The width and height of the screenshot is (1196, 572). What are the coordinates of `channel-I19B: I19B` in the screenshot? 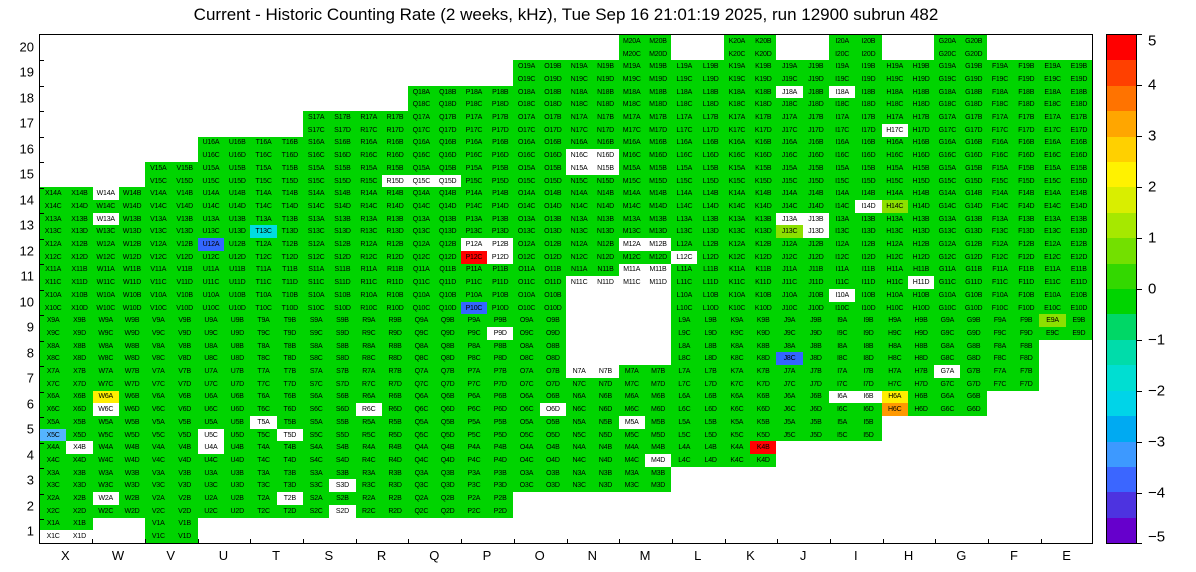 It's located at (868, 67).